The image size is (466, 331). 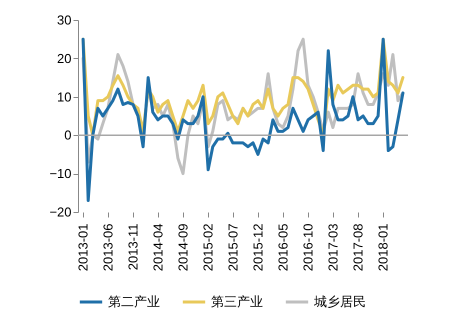 What do you see at coordinates (183, 248) in the screenshot?
I see `x-tick-label: 2014-09` at bounding box center [183, 248].